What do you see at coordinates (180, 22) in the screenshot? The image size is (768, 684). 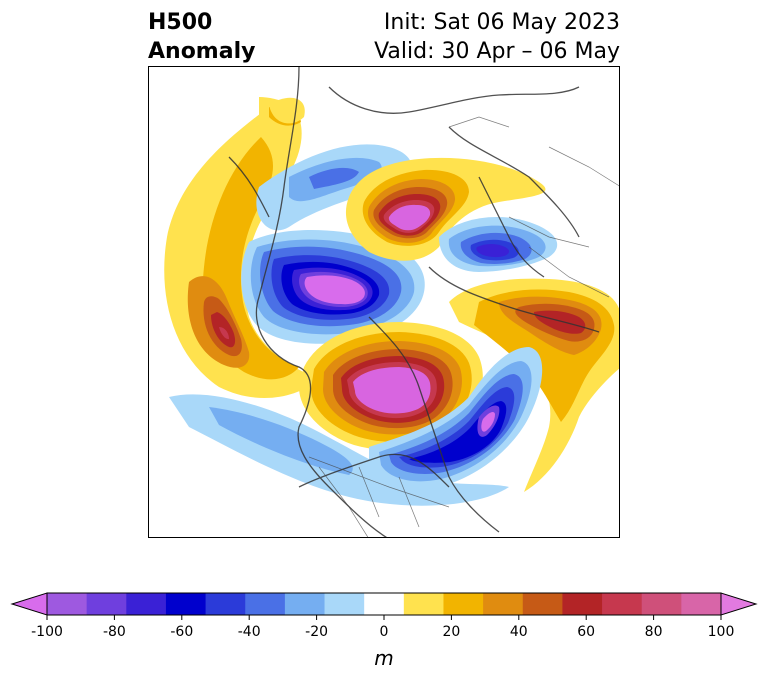 I see `title-variable: H500` at bounding box center [180, 22].